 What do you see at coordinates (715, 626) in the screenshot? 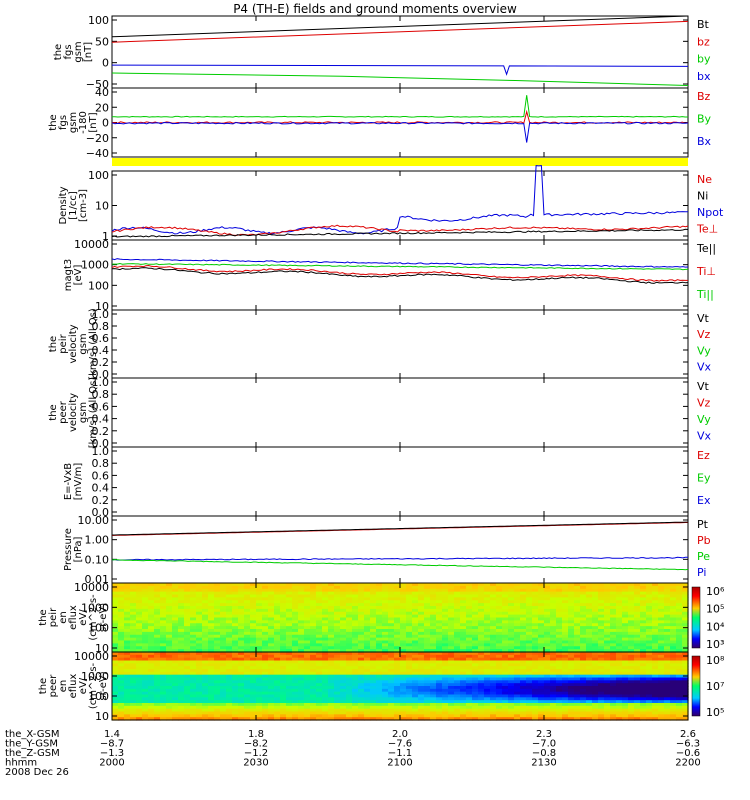
I see `colorbar-label: 10⁴` at bounding box center [715, 626].